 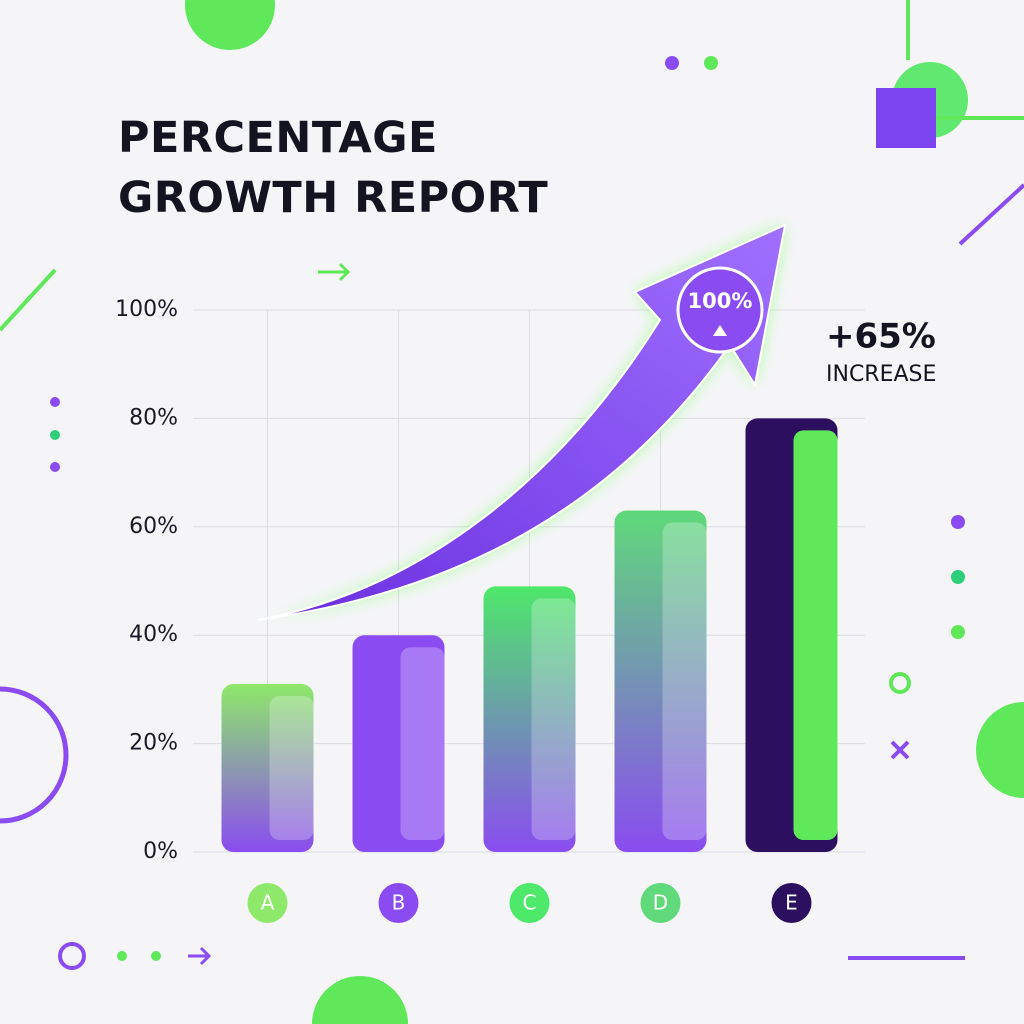 I want to click on x-tick-label: B, so click(x=399, y=903).